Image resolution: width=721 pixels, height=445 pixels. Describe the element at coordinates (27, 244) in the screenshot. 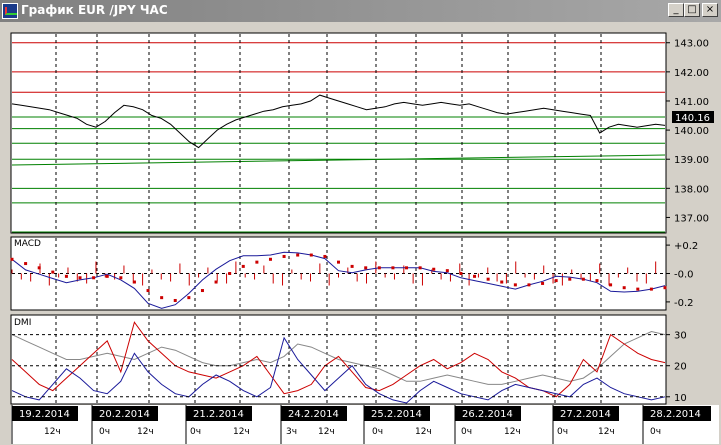

I see `macd-label: MACD` at that location.